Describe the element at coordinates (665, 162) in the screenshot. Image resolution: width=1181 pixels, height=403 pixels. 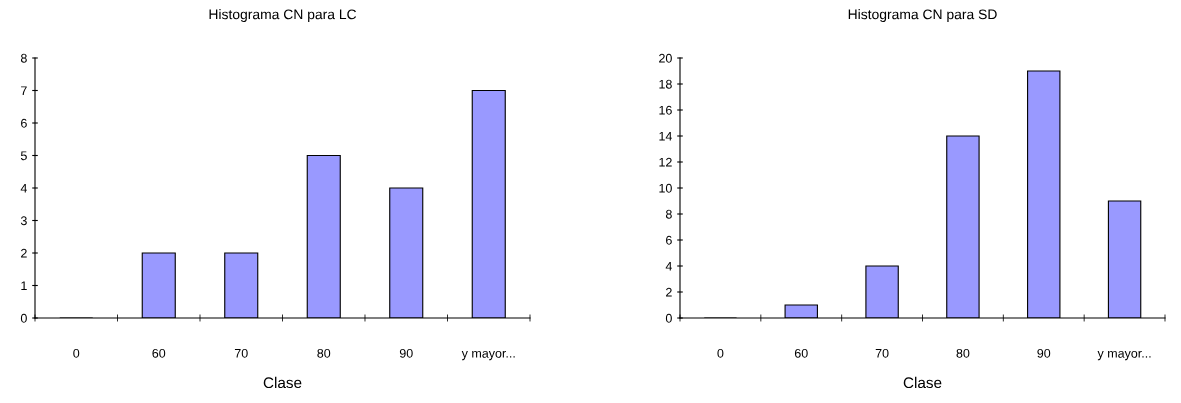
I see `y-tick-label: 12` at that location.